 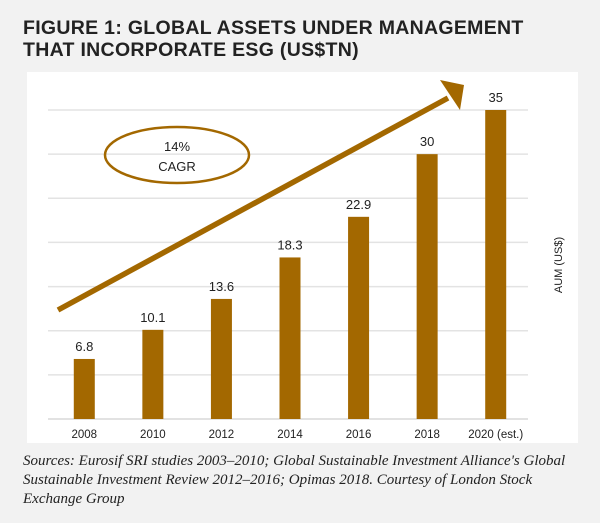 I want to click on x-tick-labels: 2008 2010 2012 2014 2016 2018 2020 (est.), so click(x=297, y=435).